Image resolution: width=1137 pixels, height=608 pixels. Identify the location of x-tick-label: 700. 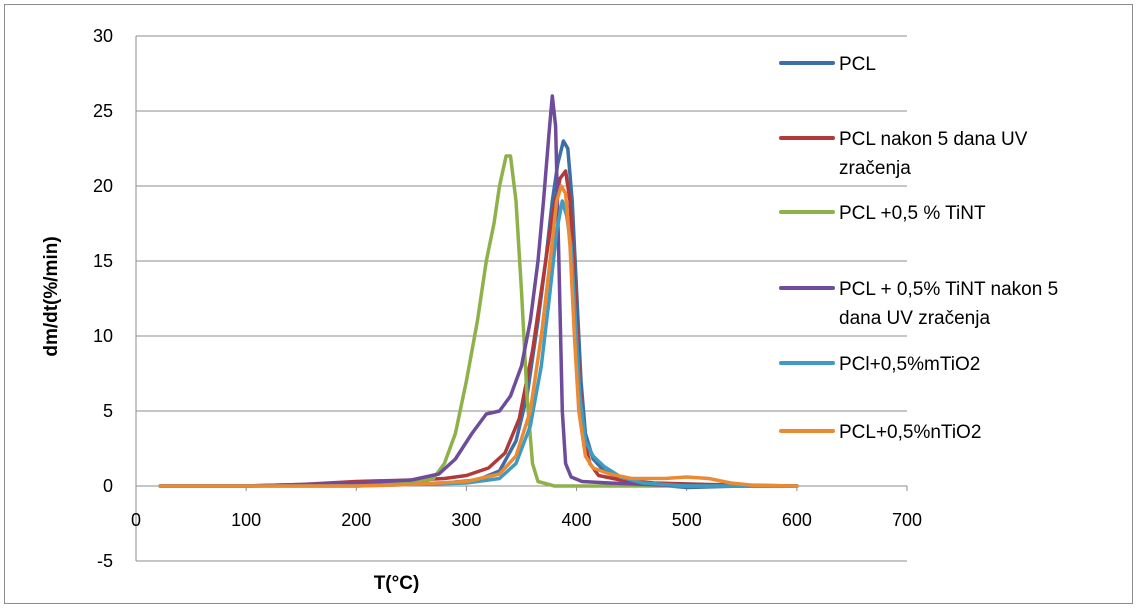
(907, 520).